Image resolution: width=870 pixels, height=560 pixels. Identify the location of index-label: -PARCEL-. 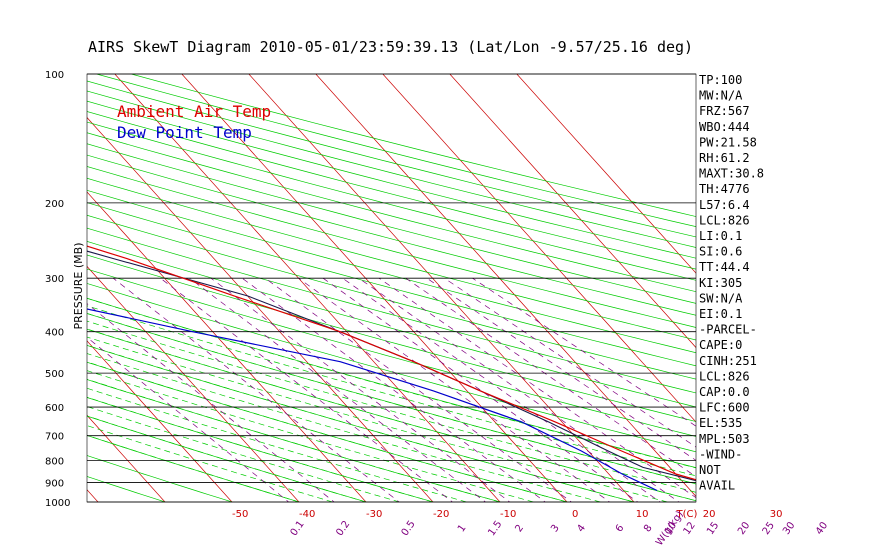
(728, 330).